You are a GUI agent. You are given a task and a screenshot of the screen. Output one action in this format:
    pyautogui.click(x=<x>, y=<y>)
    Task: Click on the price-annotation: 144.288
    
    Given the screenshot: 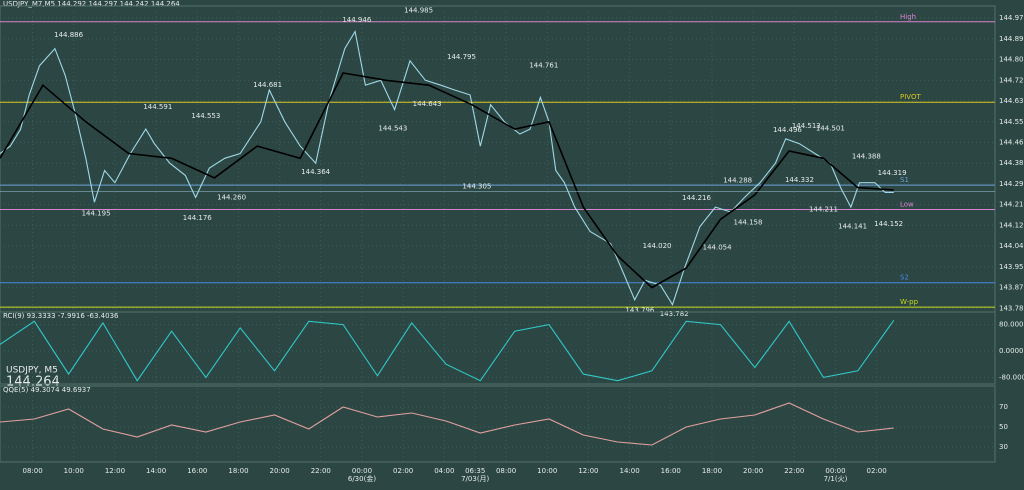 What is the action you would take?
    pyautogui.click(x=737, y=181)
    